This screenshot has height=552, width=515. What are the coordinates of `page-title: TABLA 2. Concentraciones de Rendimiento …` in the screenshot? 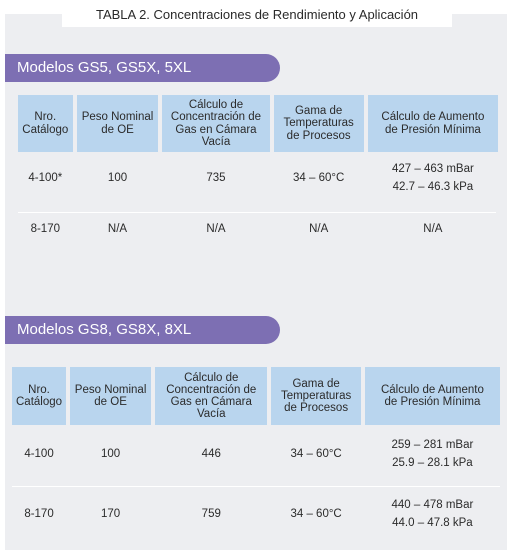 It's located at (257, 15).